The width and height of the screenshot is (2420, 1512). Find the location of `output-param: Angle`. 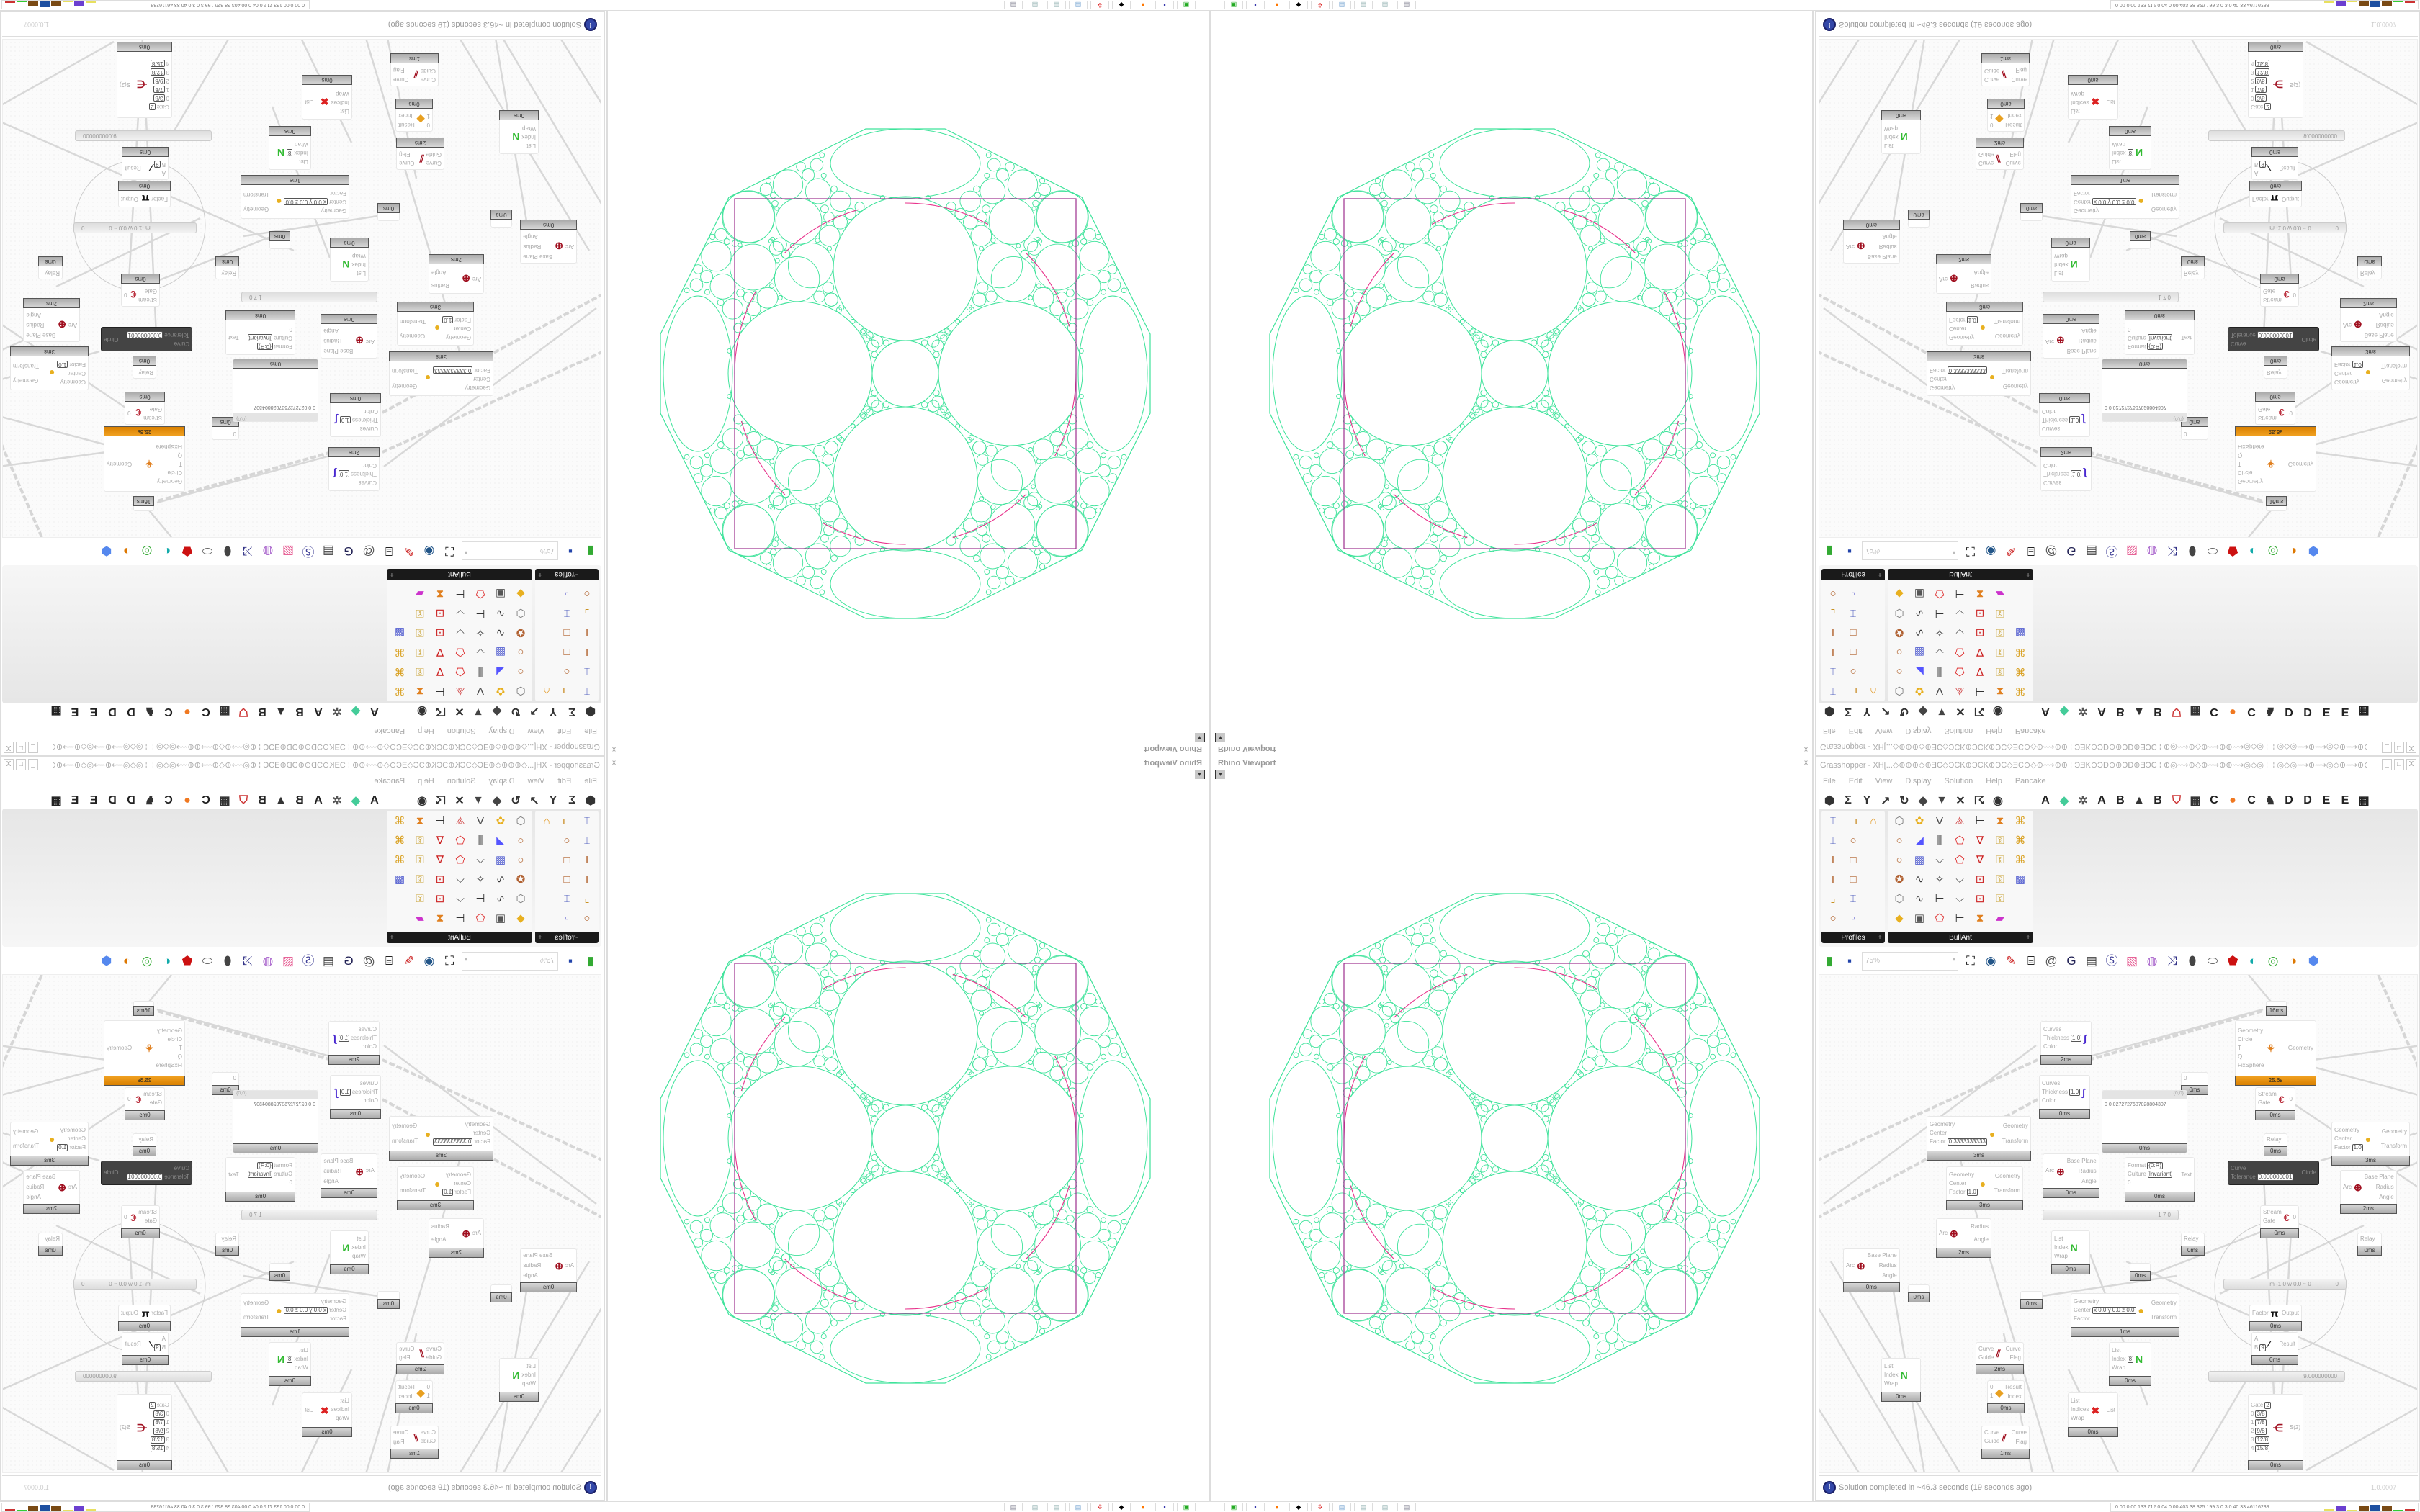

output-param: Angle is located at coordinates (2386, 315).